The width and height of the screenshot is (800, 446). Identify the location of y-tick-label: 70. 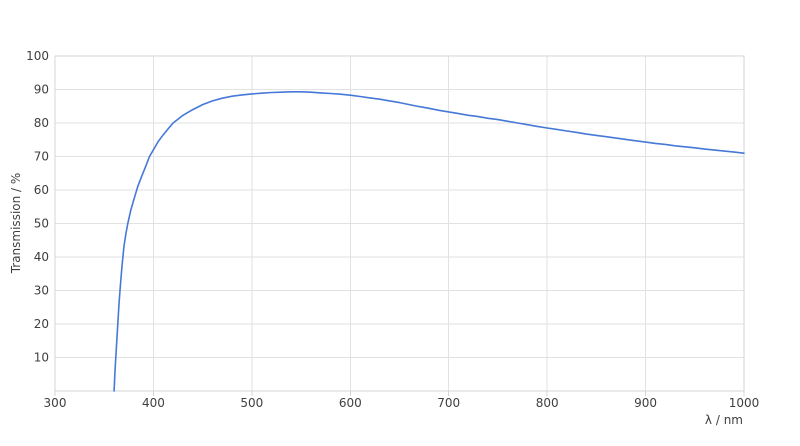
(41, 157).